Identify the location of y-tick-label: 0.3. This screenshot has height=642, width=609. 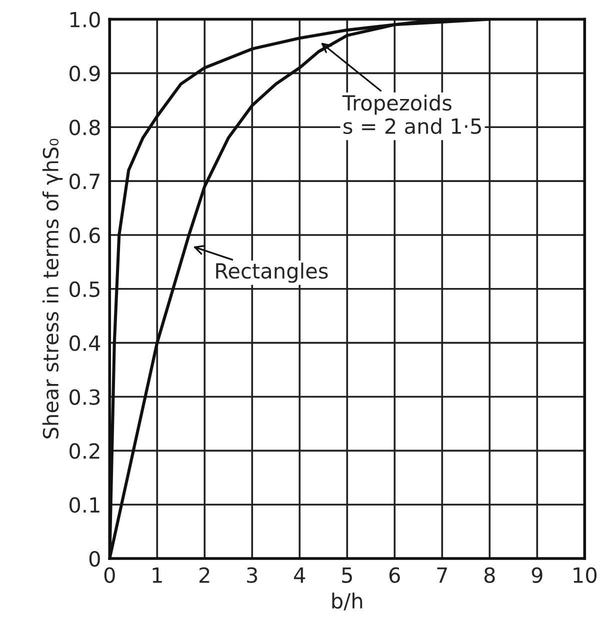
(85, 397).